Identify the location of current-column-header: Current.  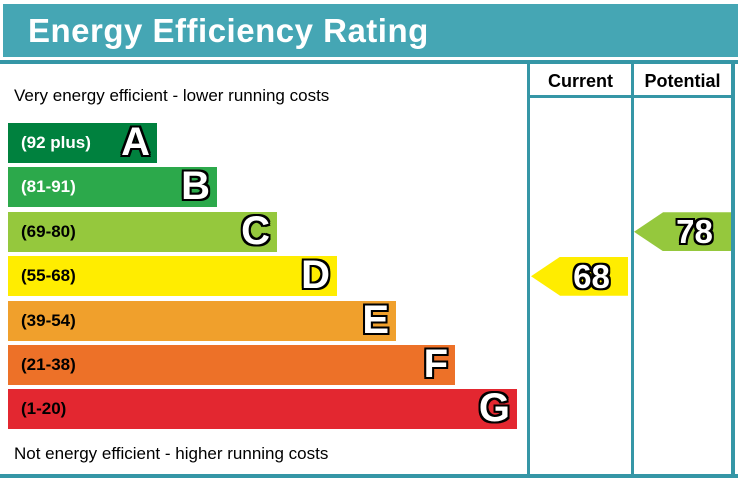
(580, 81).